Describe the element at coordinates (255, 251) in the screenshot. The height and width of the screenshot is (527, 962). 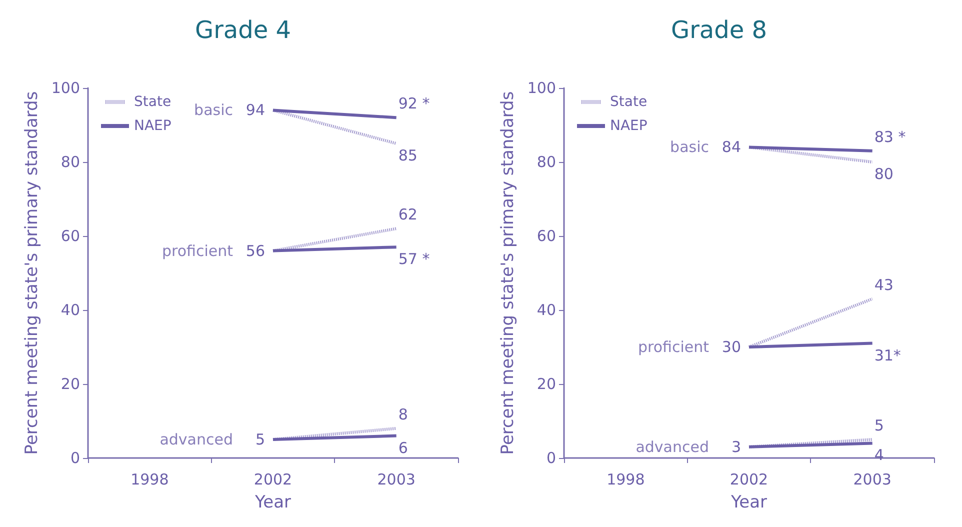
I see `data-label: 56` at that location.